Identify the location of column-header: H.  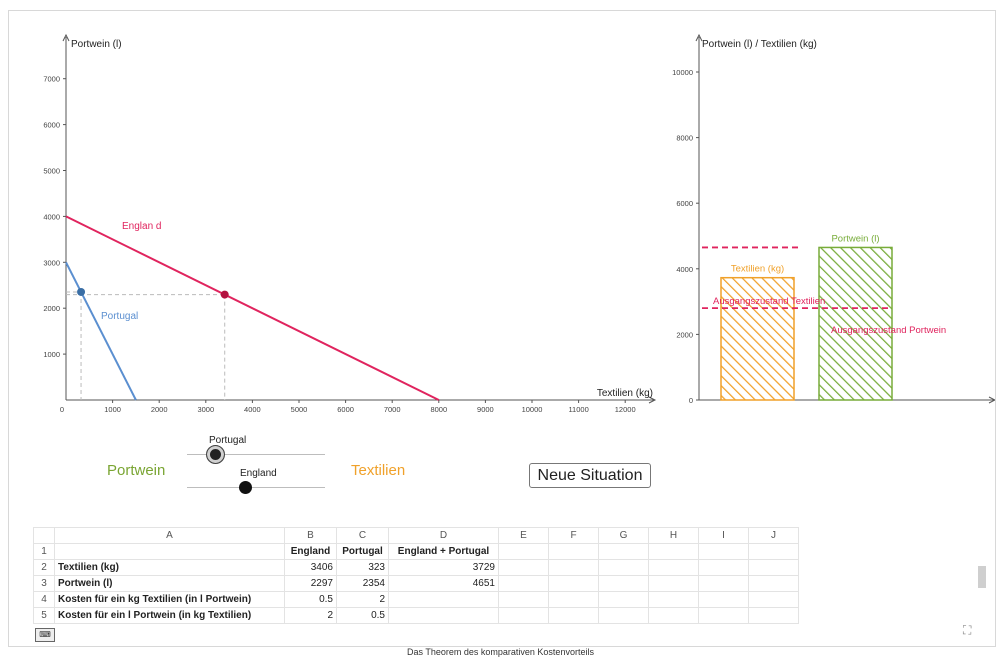
(673, 535).